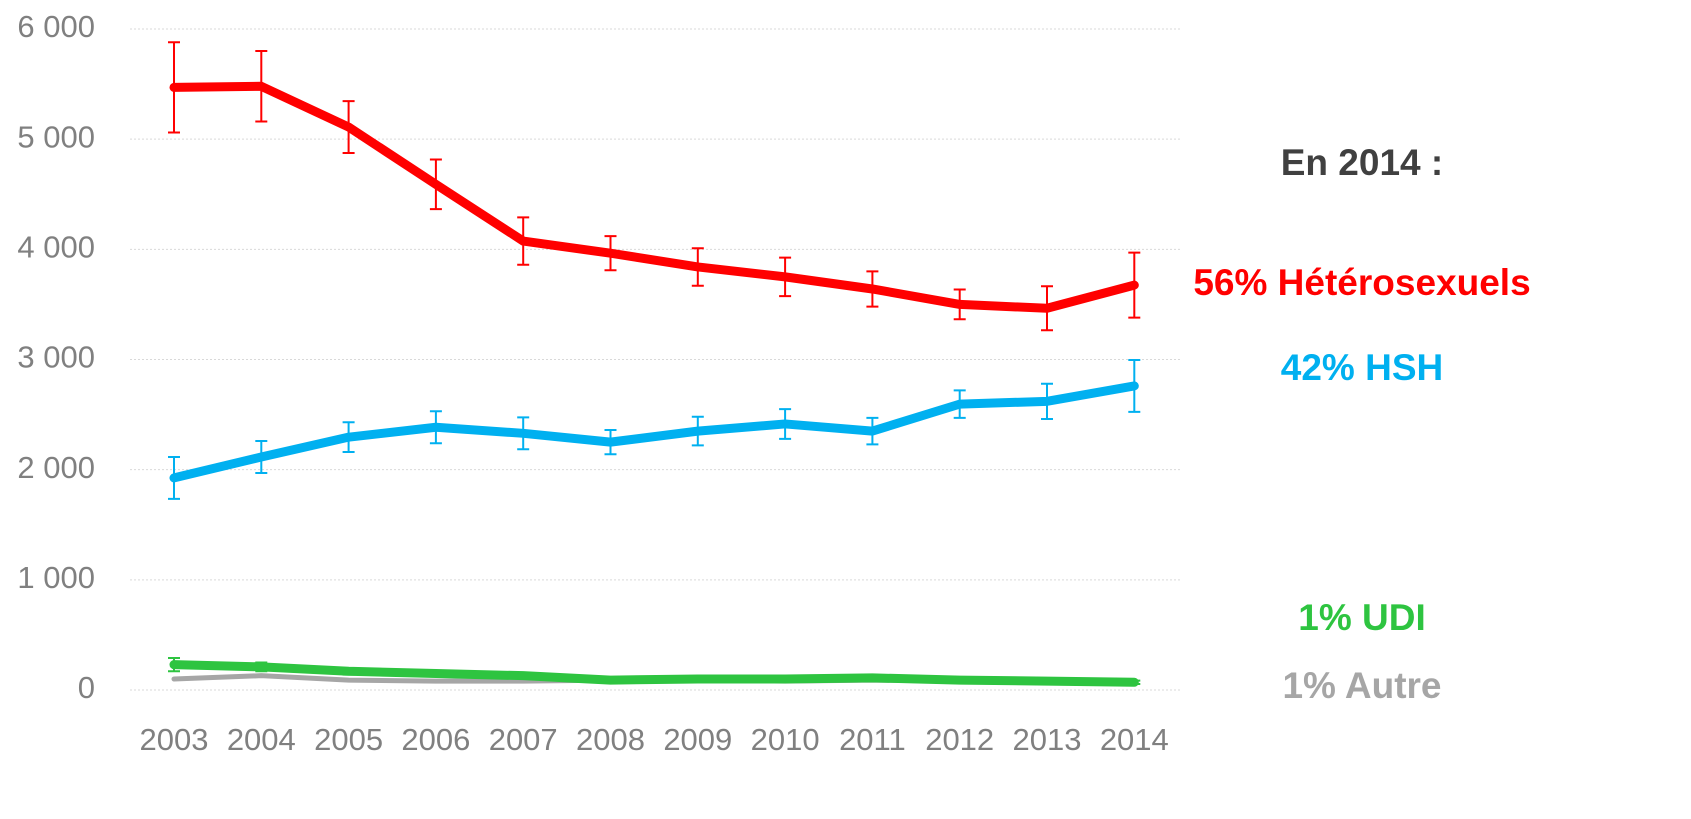  What do you see at coordinates (959, 739) in the screenshot?
I see `x-tick-label: 2012` at bounding box center [959, 739].